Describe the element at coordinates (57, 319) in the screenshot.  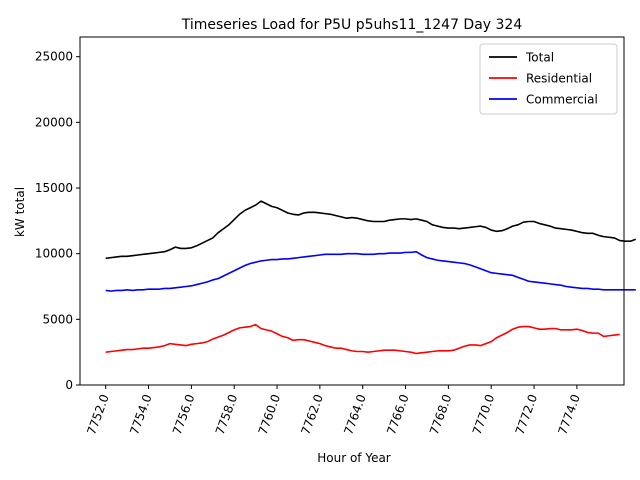
I see `y-tick-label: 5000` at that location.